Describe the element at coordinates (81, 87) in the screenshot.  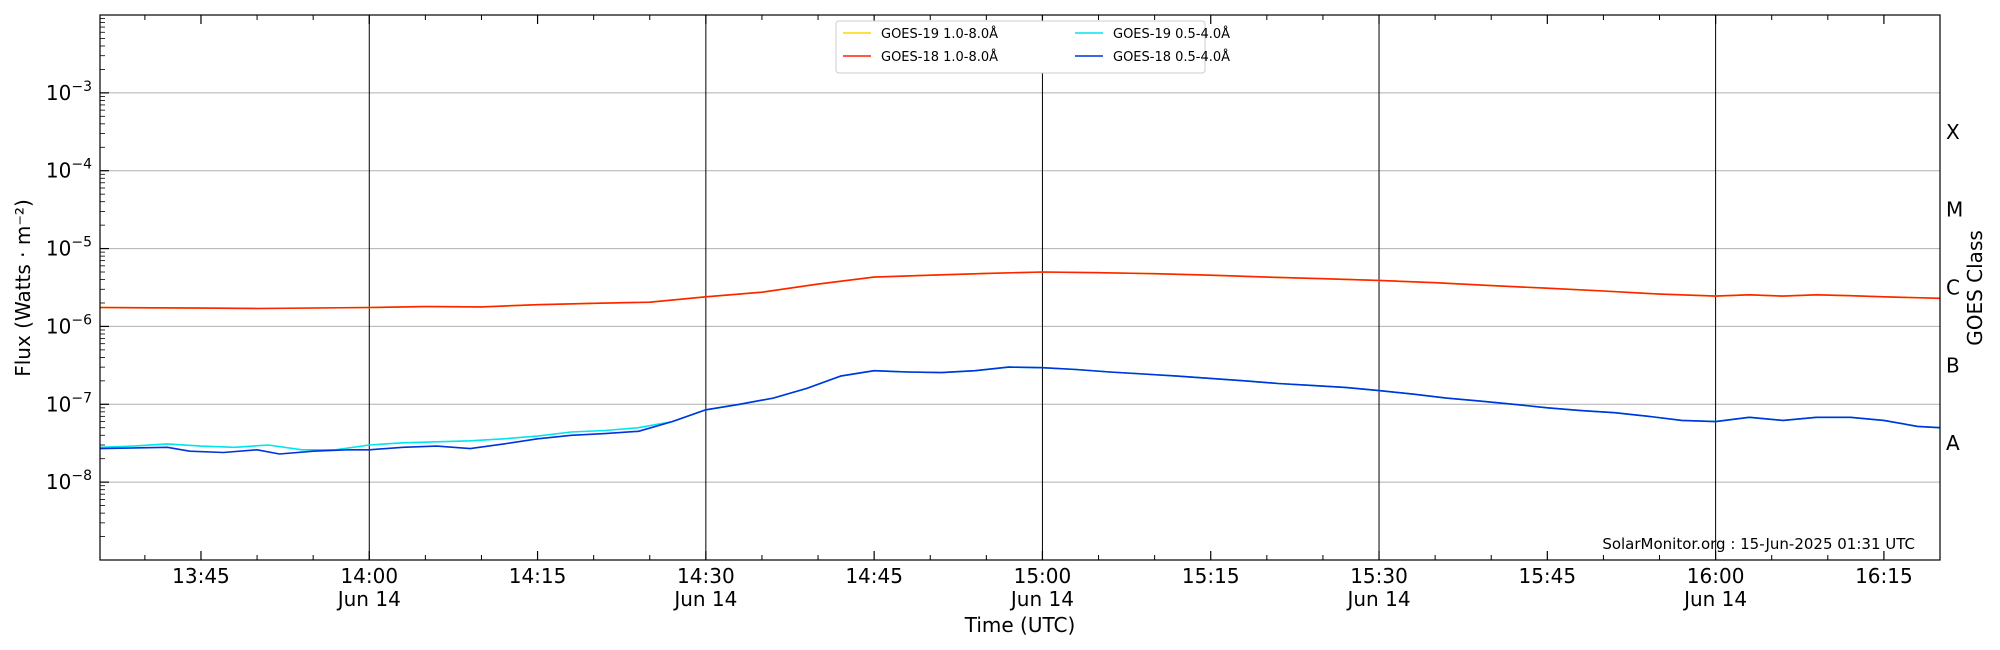
I see `y-tick-exponent: −3` at that location.